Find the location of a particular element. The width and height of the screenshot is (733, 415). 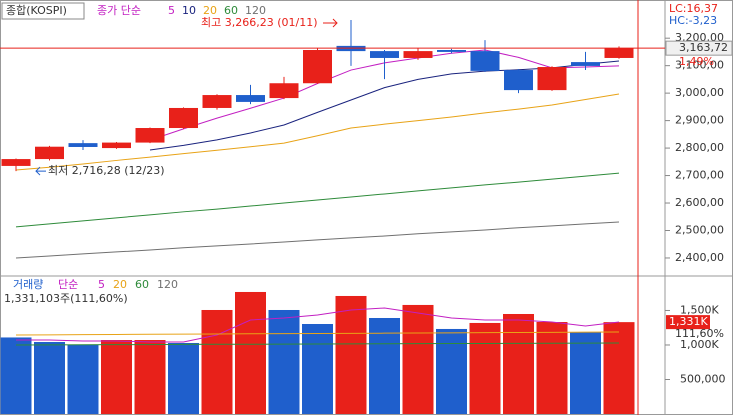

y-tick-label: 3,000,00 is located at coordinates (699, 92).